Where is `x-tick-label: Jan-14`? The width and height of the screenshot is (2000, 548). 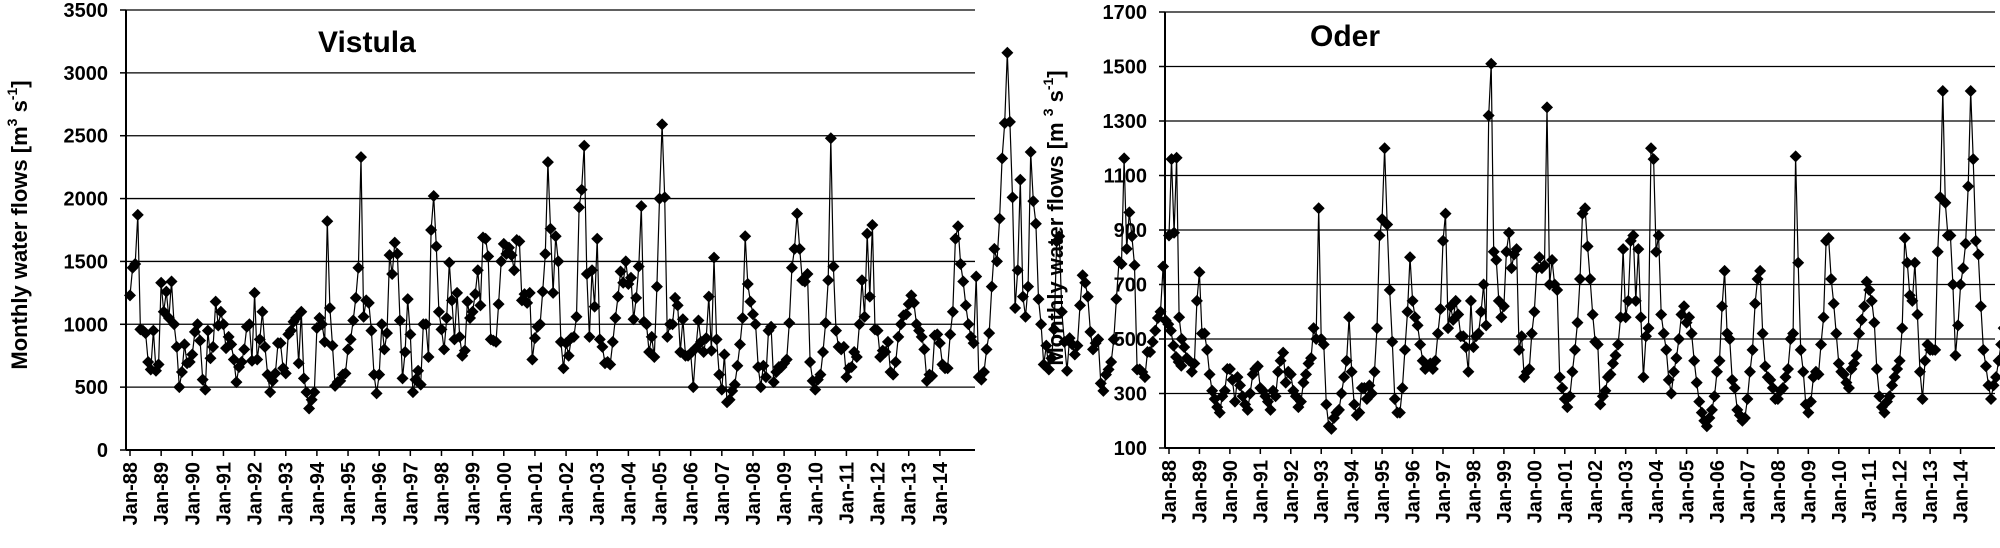
x-tick-label: Jan-14 is located at coordinates (1962, 491).